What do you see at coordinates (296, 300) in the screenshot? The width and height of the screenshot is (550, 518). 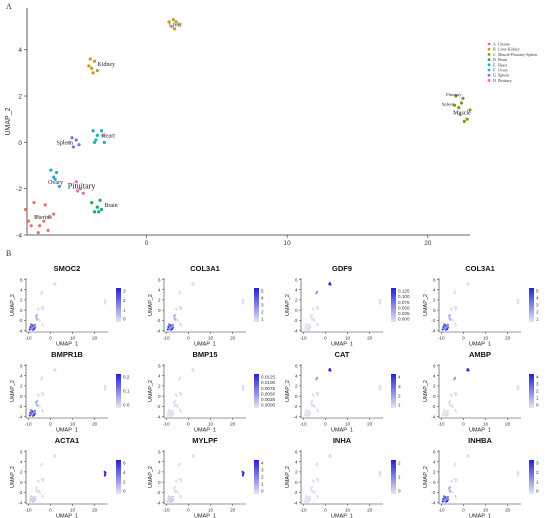 I see `y-tick-label-3: 2` at bounding box center [296, 300].